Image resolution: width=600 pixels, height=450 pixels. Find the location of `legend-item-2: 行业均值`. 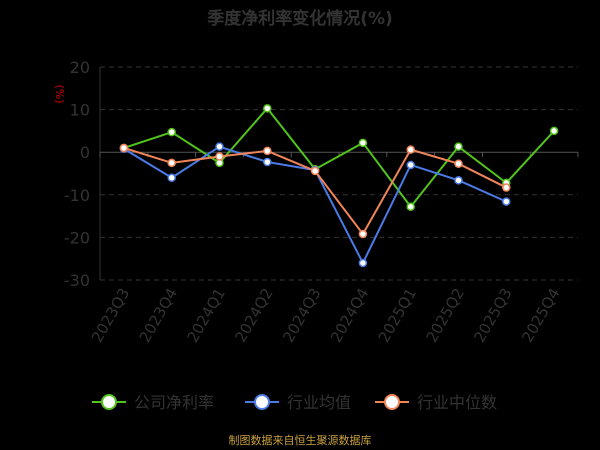

legend-item-2: 行业均值 is located at coordinates (298, 402).